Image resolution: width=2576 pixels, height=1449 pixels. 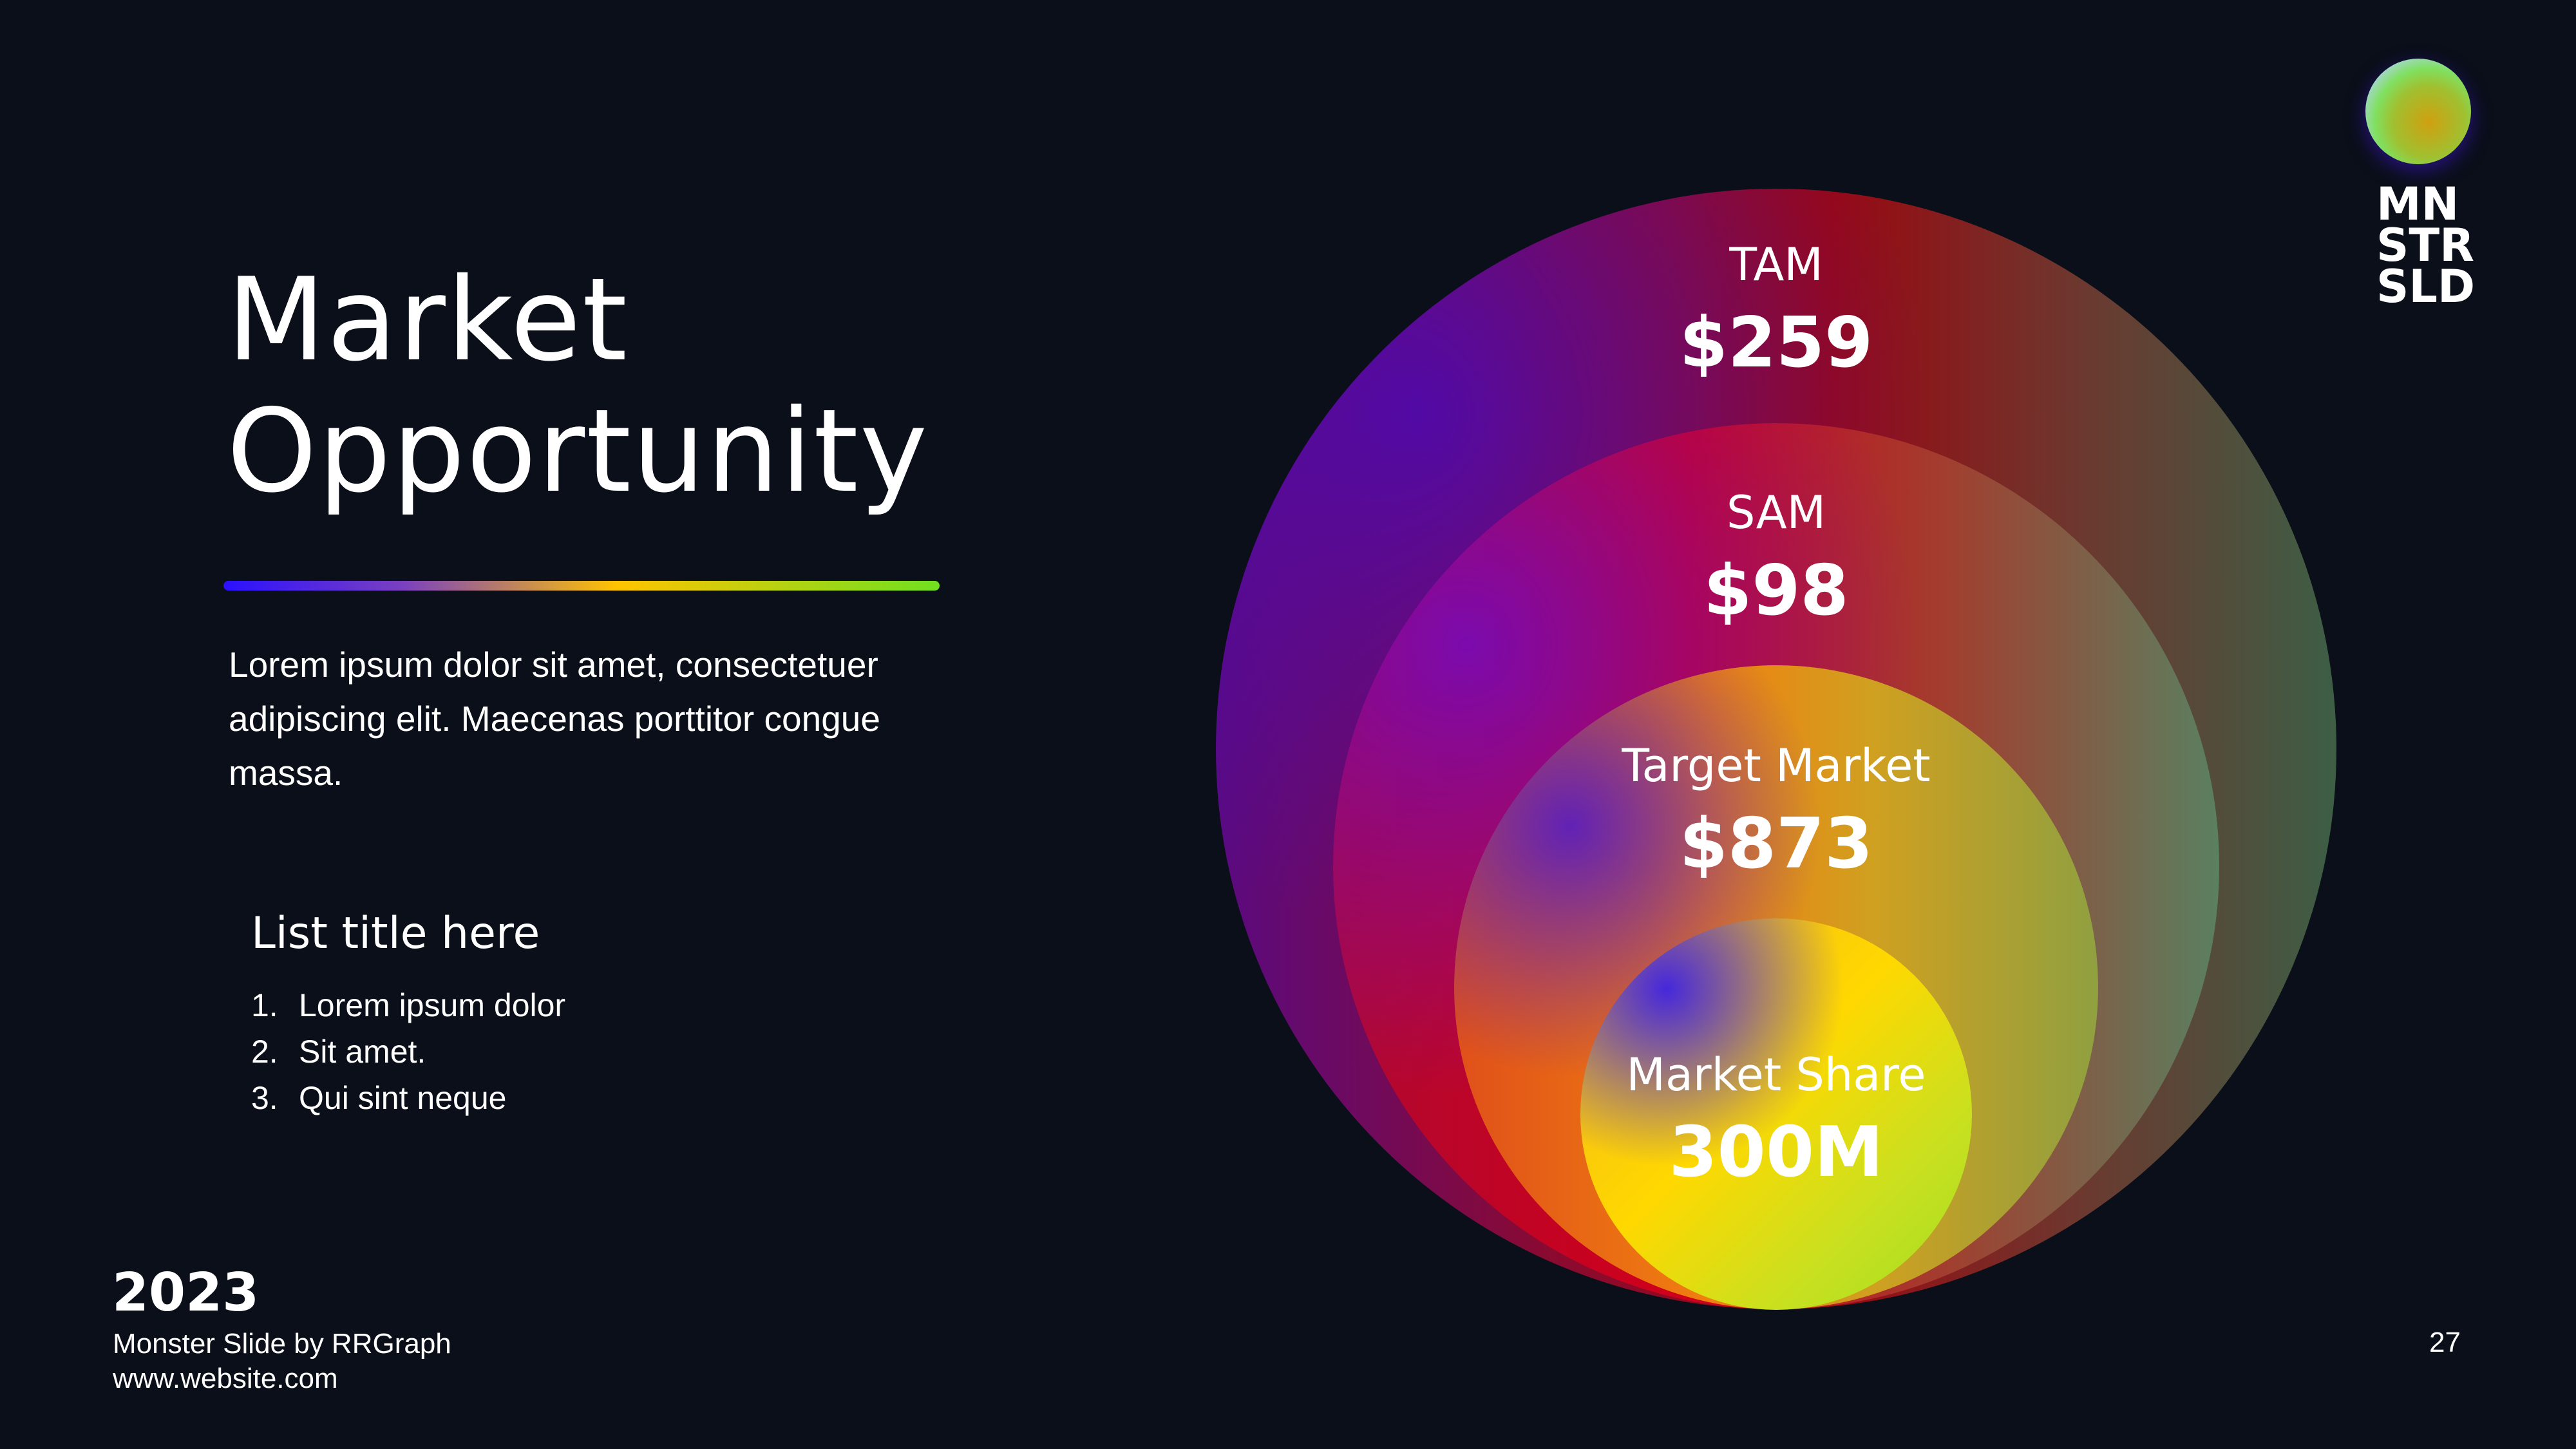 I want to click on list-item: 2. Sit amet., so click(x=408, y=1051).